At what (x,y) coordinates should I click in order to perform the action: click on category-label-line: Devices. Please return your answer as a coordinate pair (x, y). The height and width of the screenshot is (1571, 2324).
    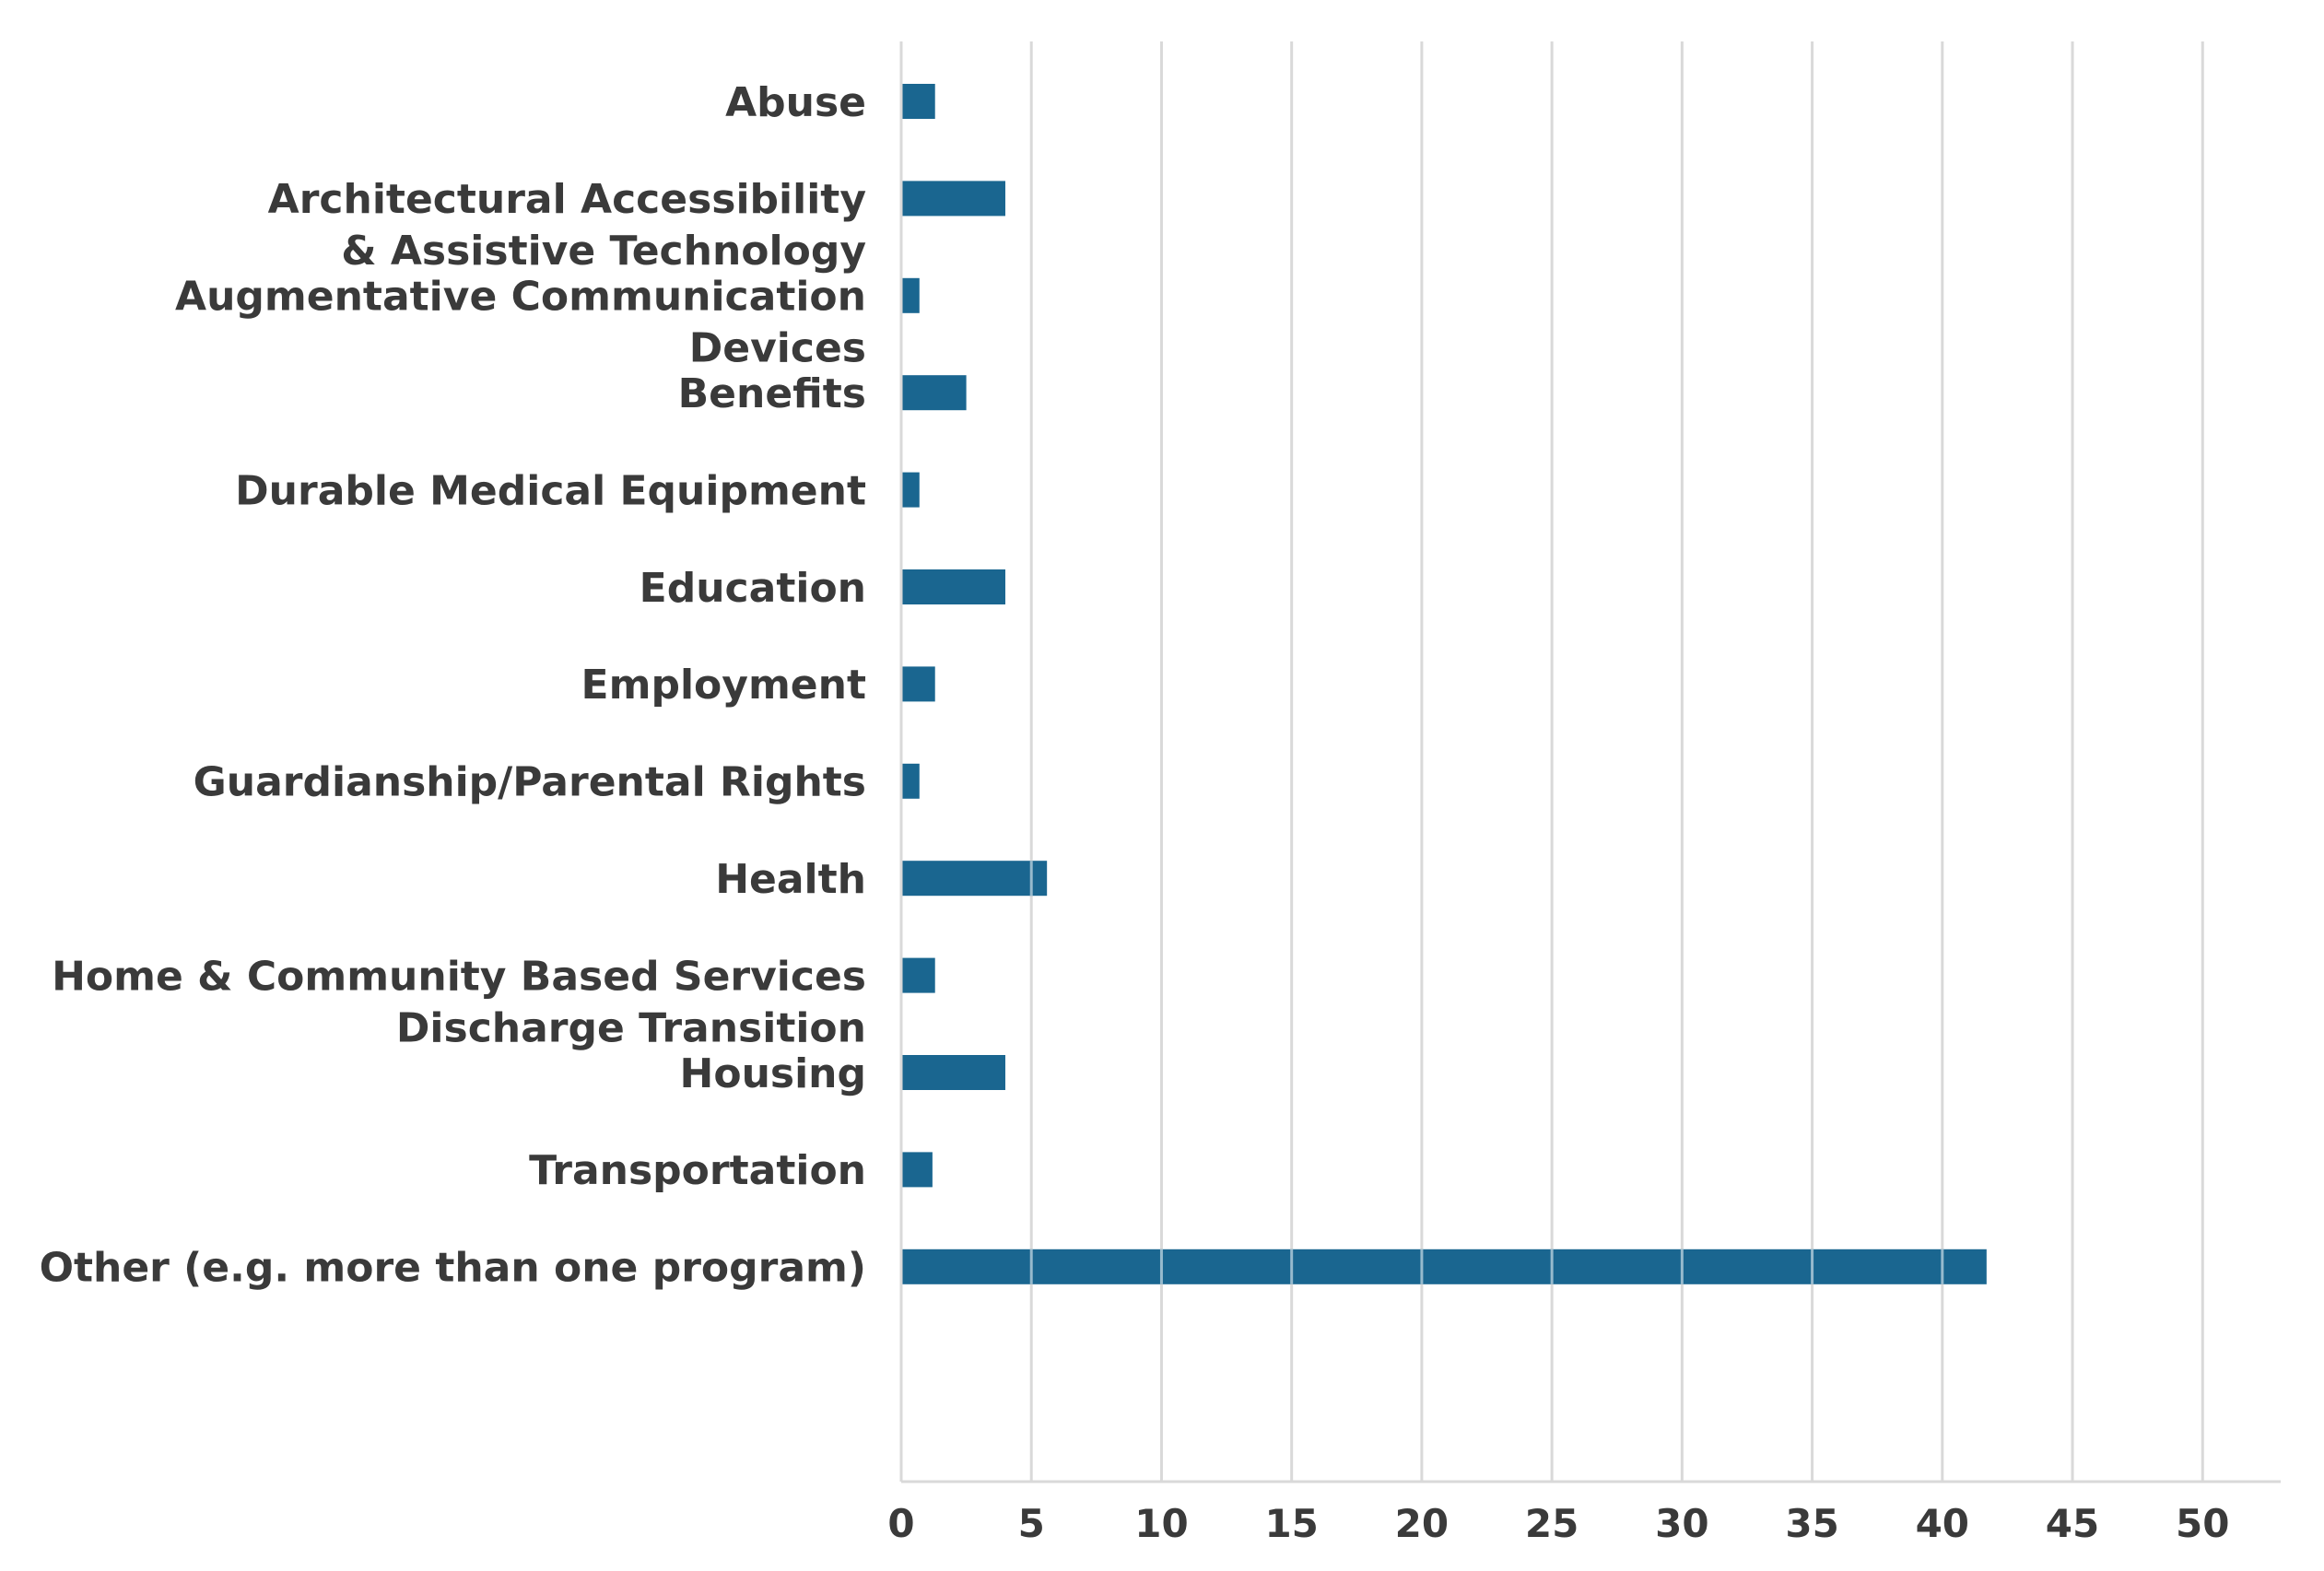
    Looking at the image, I should click on (777, 348).